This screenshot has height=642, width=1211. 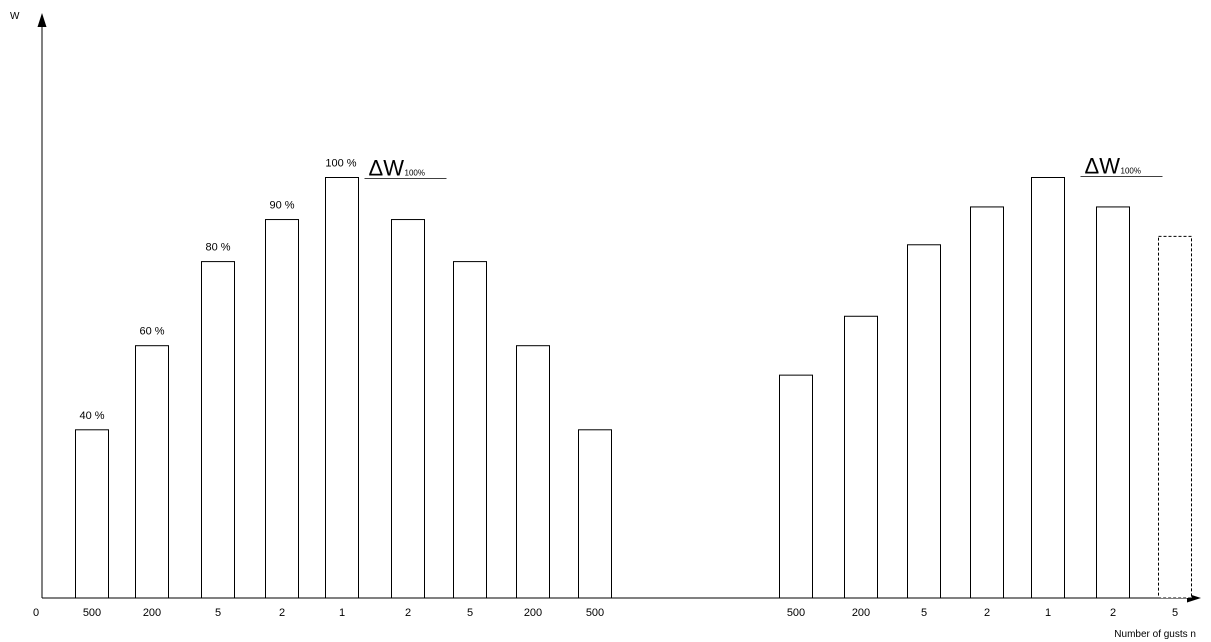 I want to click on y-axis-label: W, so click(x=15, y=16).